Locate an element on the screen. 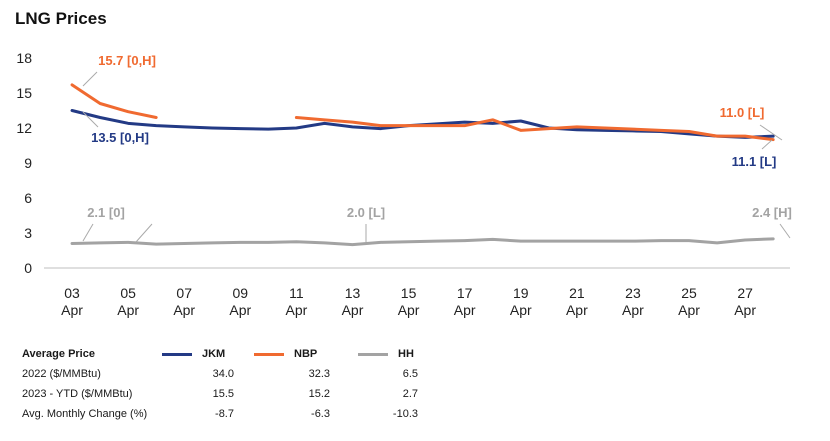 This screenshot has height=441, width=830. y-tick-label: 3 is located at coordinates (28, 233).